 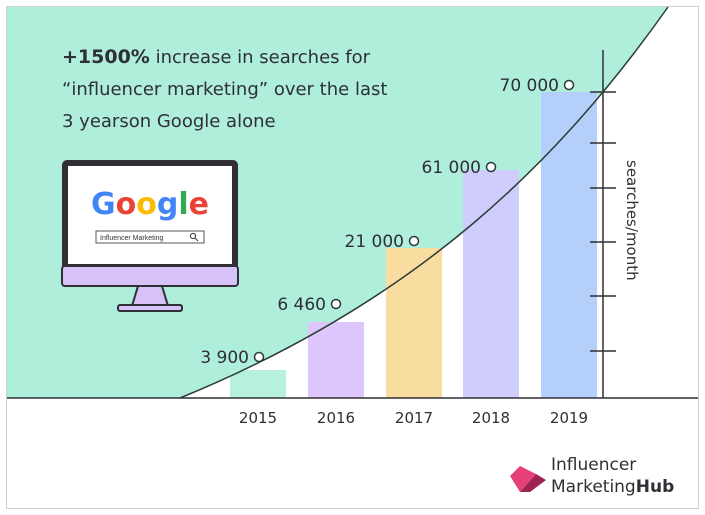 I want to click on marker-2017, so click(x=414, y=241).